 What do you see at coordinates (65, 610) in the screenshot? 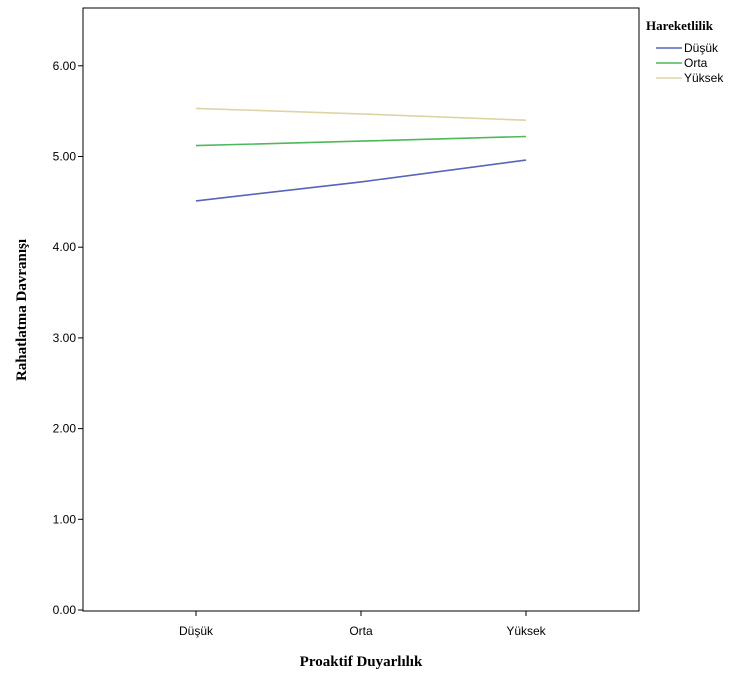
I see `y-tick-label: 0.00` at bounding box center [65, 610].